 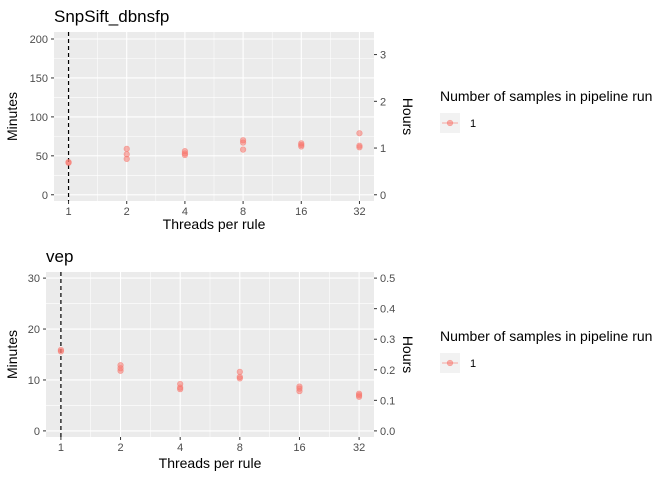 What do you see at coordinates (383, 56) in the screenshot?
I see `y2-tick-label: 3` at bounding box center [383, 56].